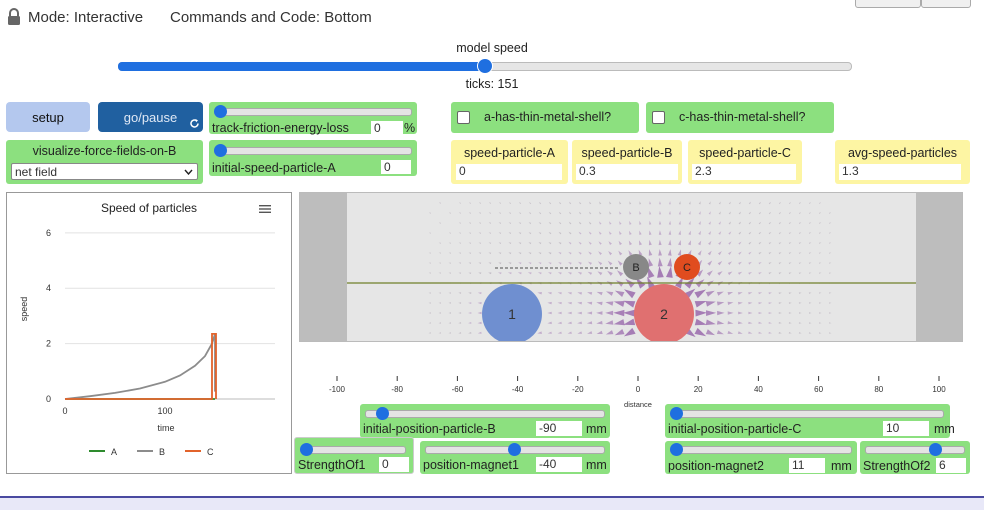  I want to click on init-pos-c-handle, so click(676, 413).